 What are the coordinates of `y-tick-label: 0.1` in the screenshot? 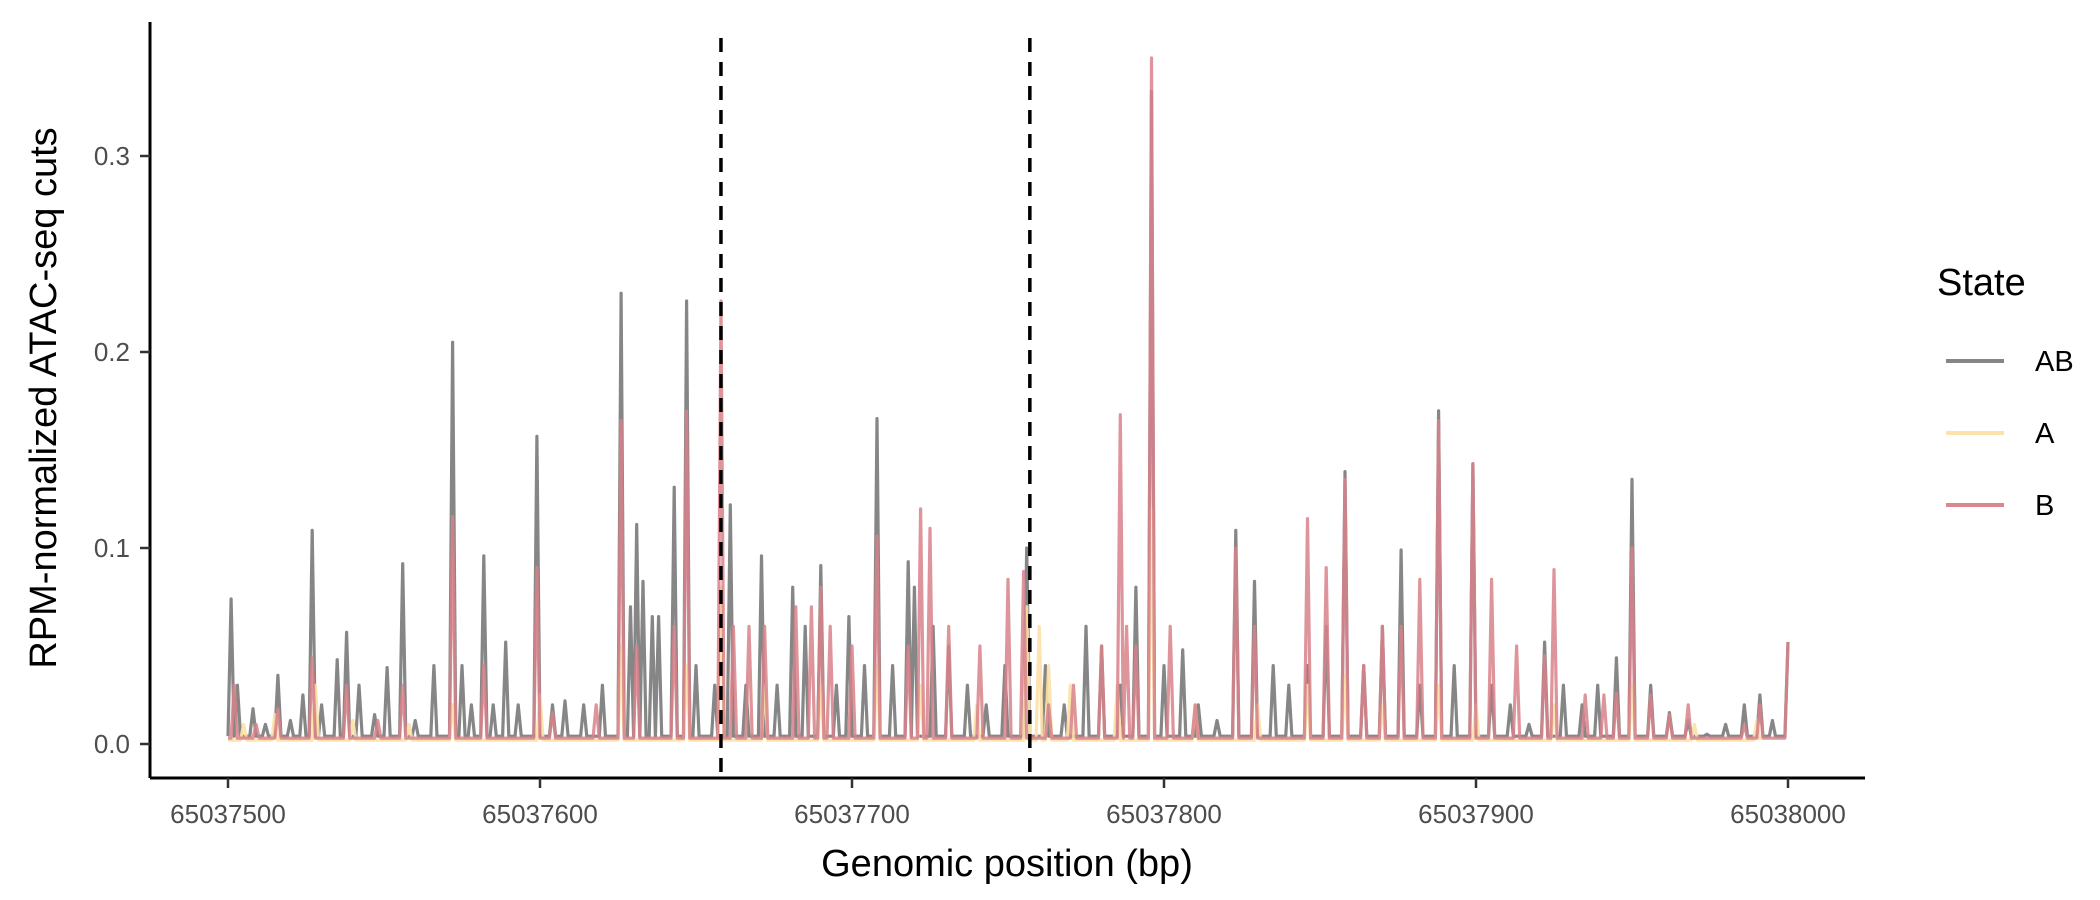 It's located at (112, 548).